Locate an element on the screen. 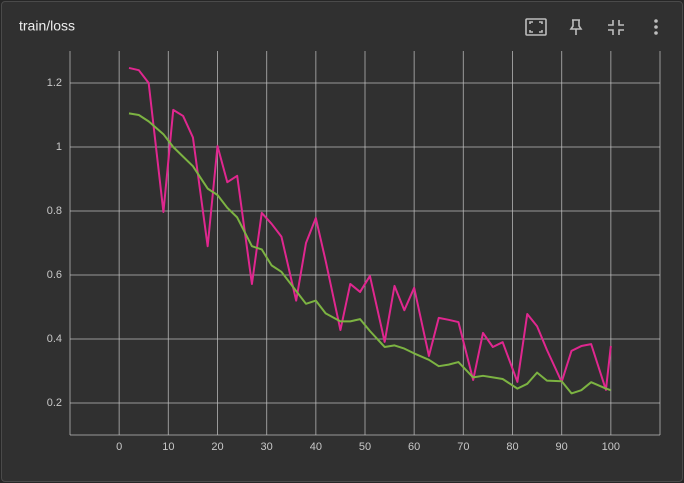 Image resolution: width=684 pixels, height=483 pixels. x-tick-label: 40 is located at coordinates (316, 447).